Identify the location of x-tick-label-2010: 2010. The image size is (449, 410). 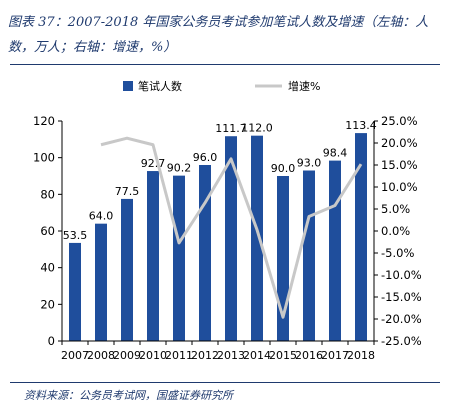
(153, 355).